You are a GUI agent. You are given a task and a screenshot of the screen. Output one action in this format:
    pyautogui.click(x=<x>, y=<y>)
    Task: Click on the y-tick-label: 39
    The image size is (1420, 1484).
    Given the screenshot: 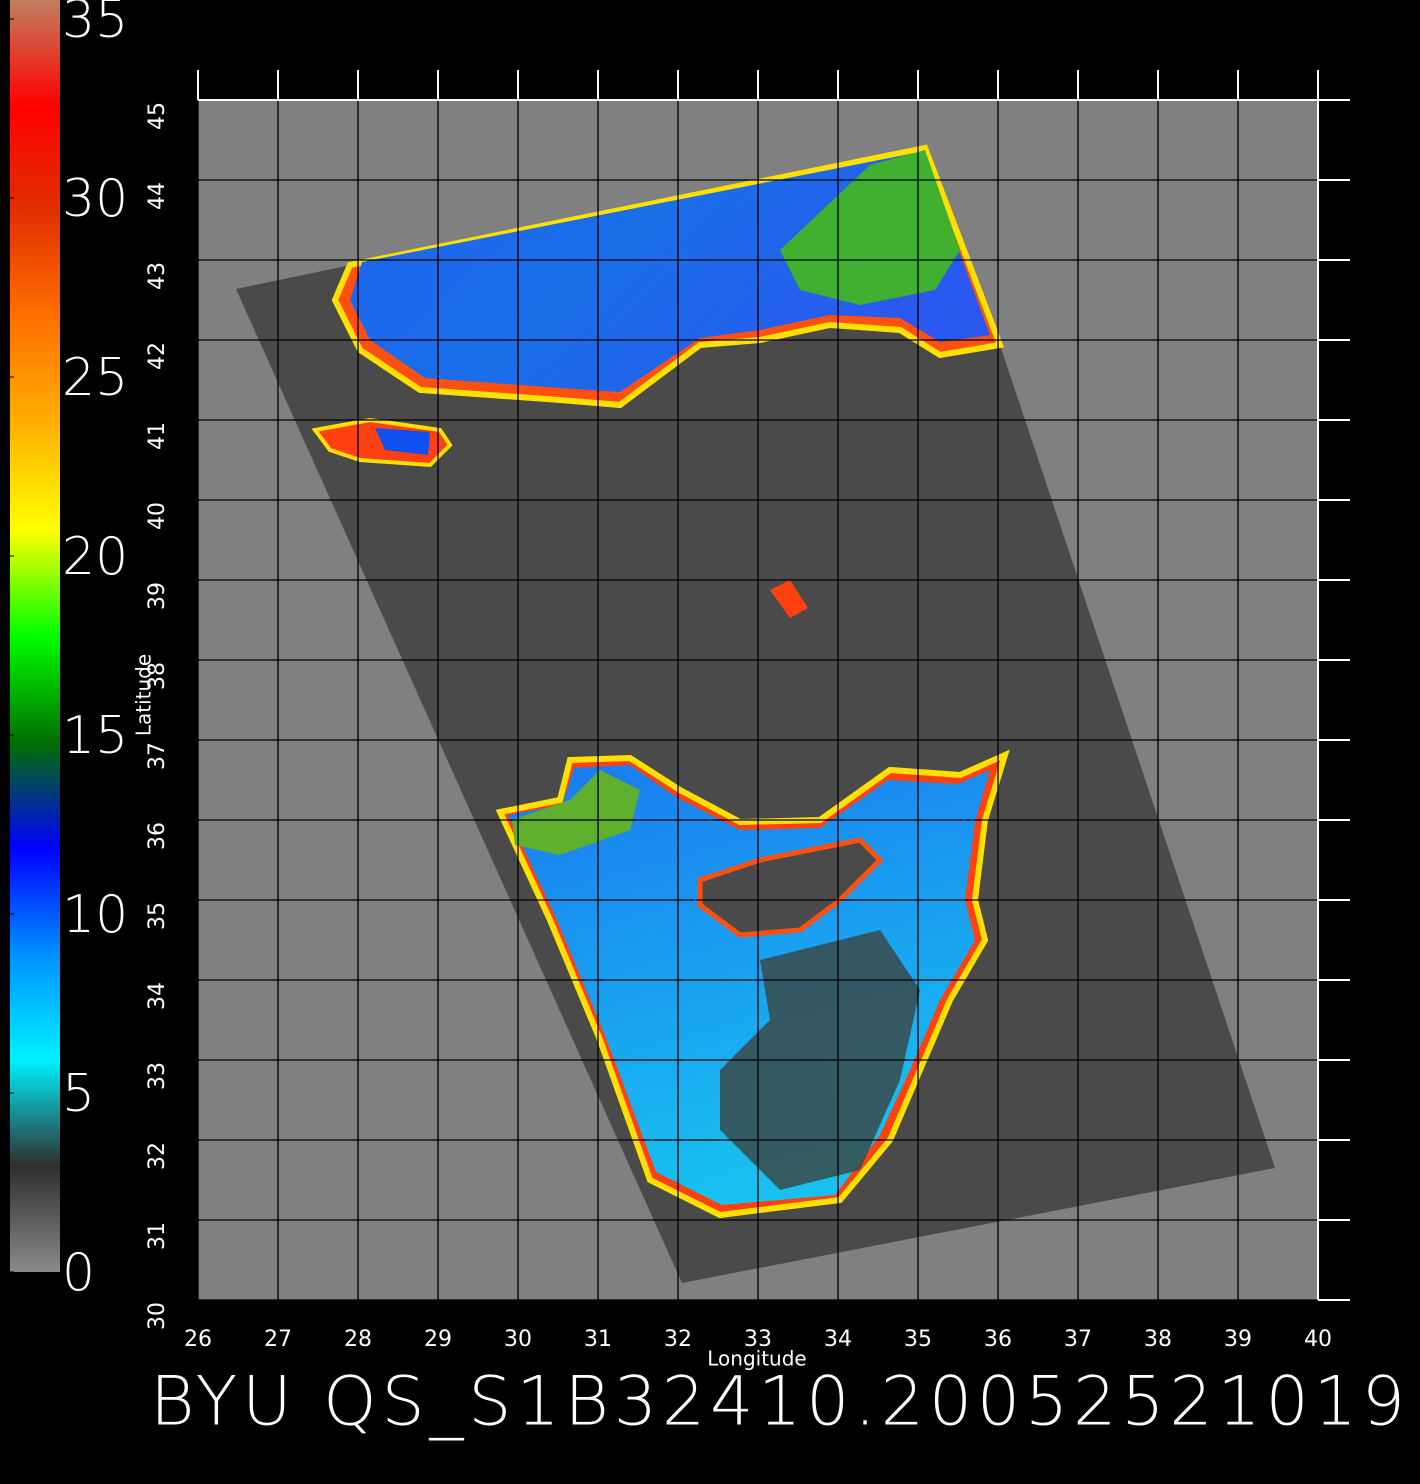 What is the action you would take?
    pyautogui.click(x=157, y=596)
    